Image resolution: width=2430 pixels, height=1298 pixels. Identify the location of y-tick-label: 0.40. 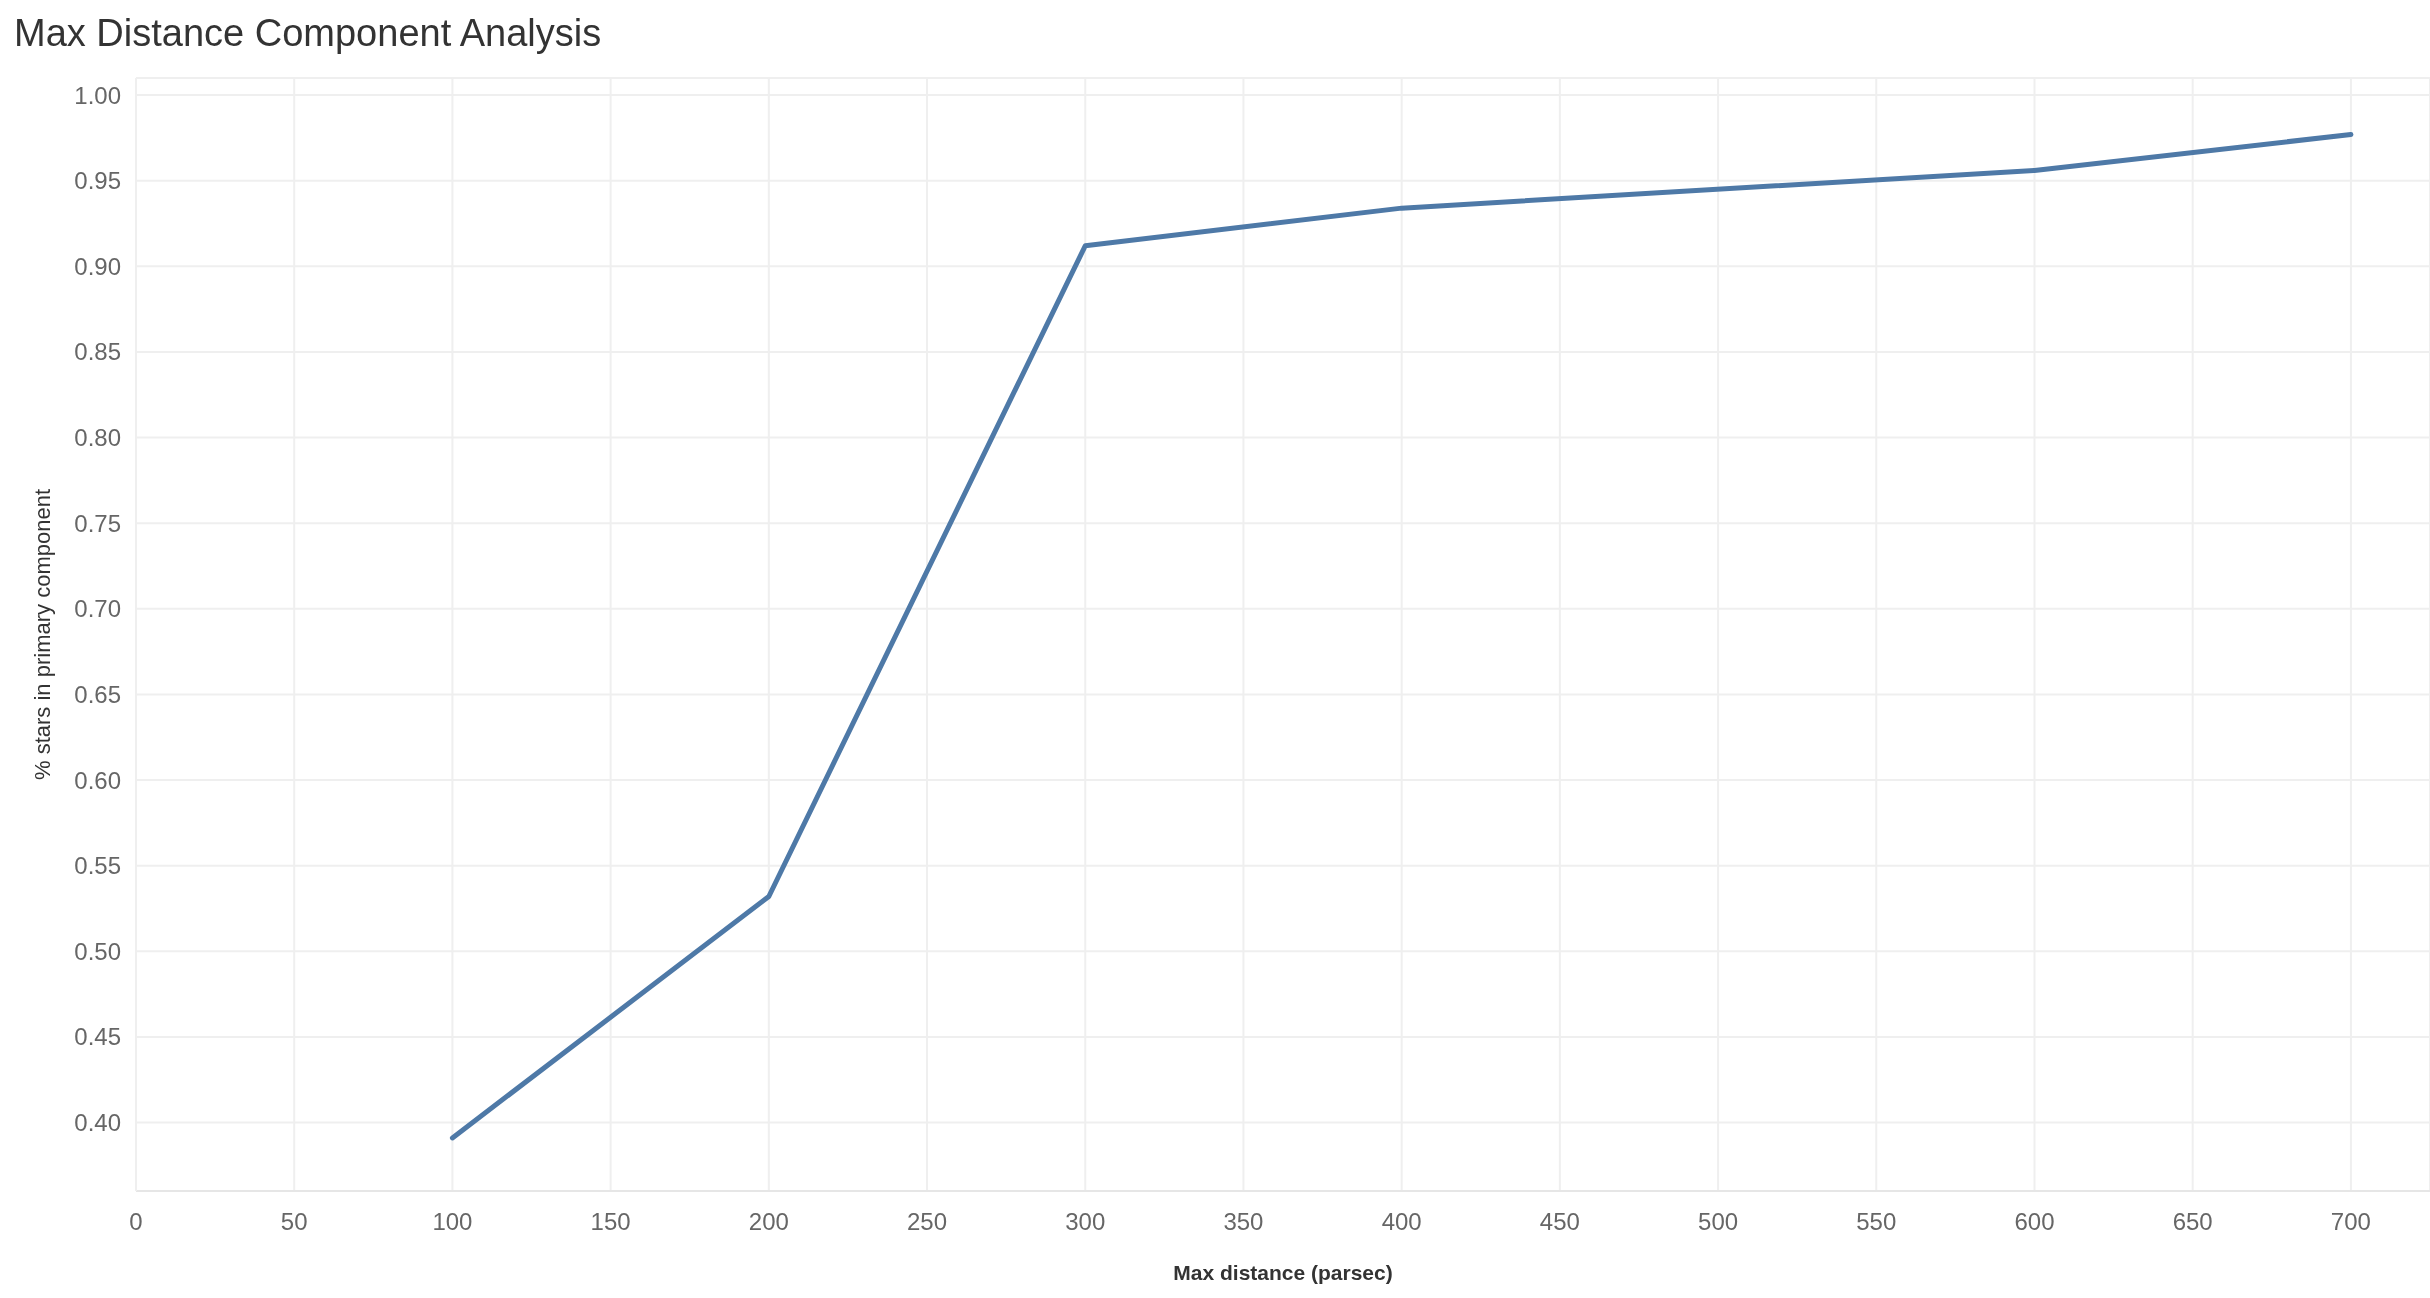
(97, 1123).